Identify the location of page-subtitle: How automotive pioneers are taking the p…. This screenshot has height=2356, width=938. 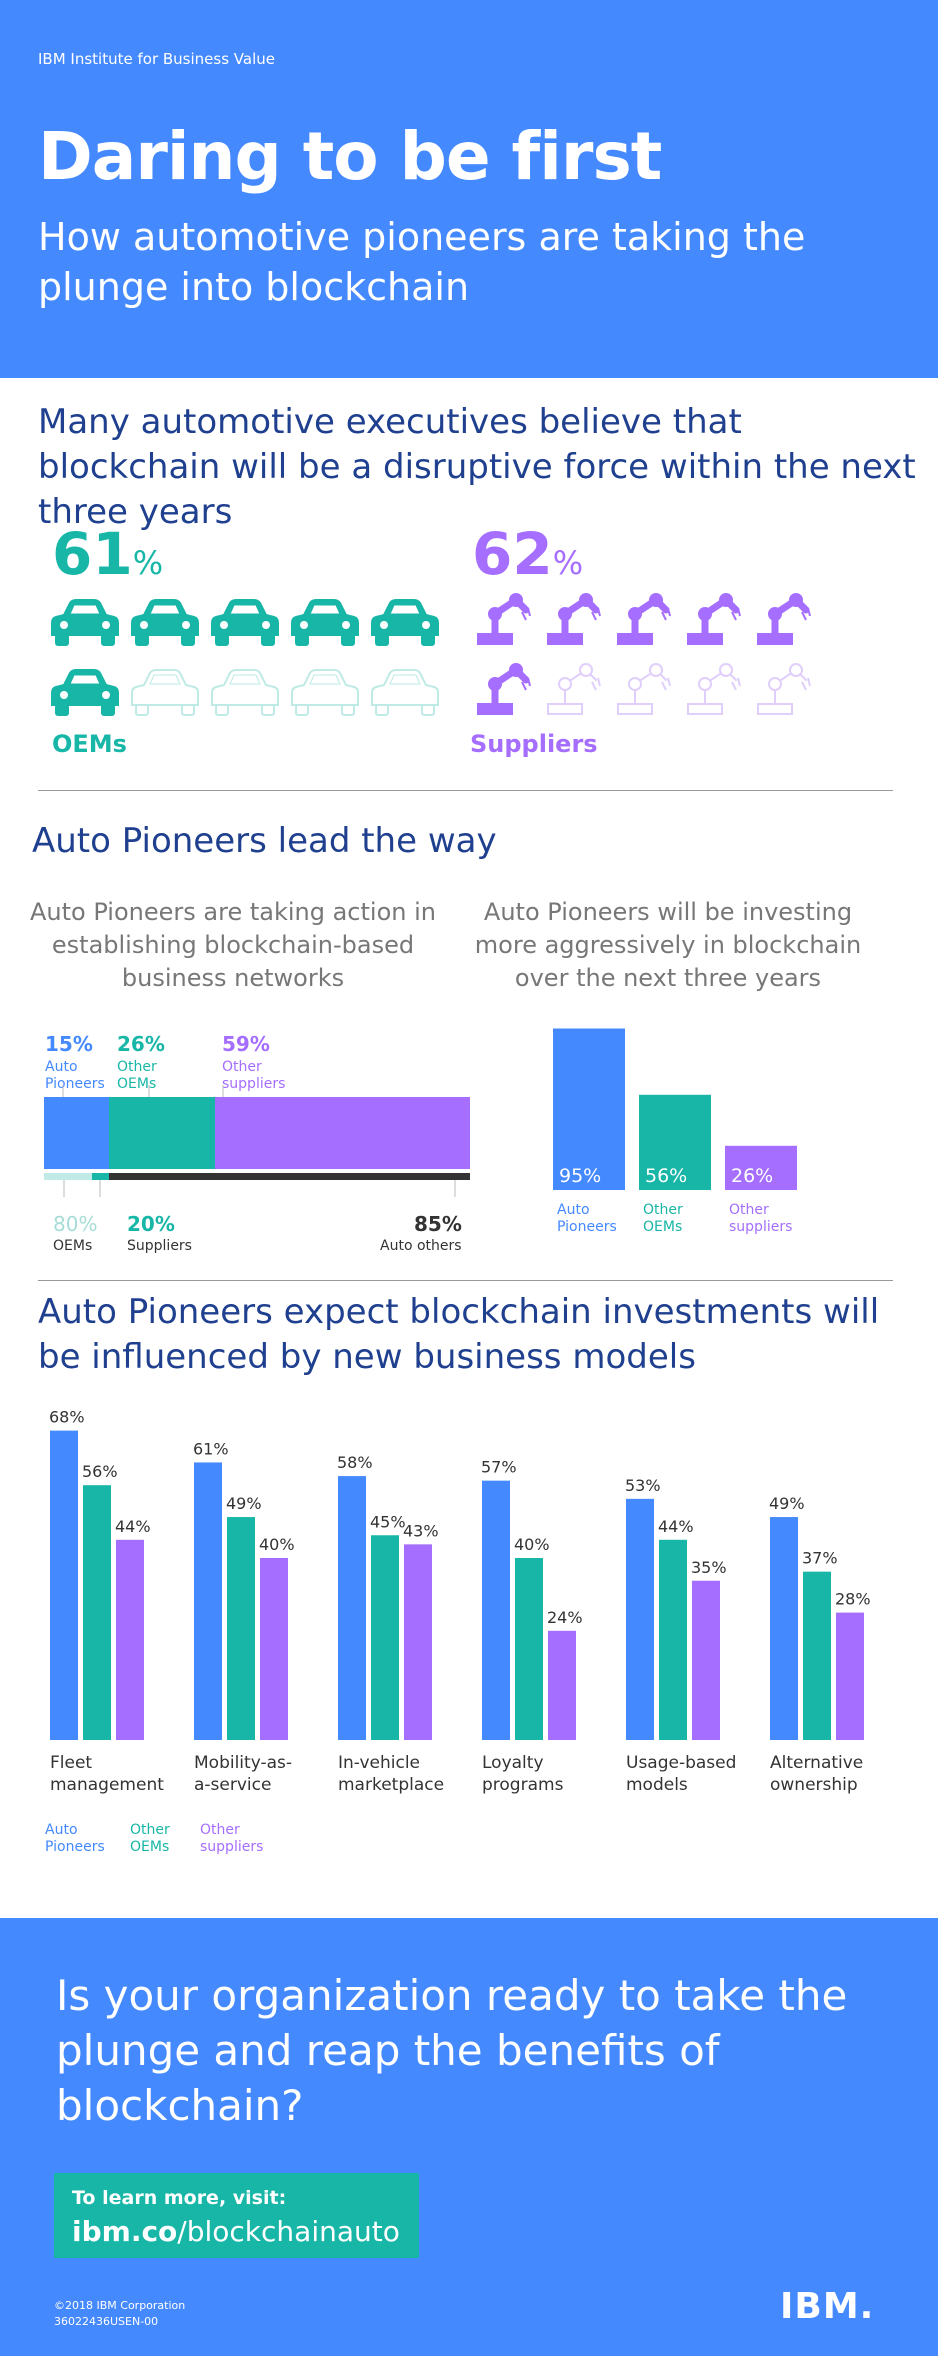
(422, 262).